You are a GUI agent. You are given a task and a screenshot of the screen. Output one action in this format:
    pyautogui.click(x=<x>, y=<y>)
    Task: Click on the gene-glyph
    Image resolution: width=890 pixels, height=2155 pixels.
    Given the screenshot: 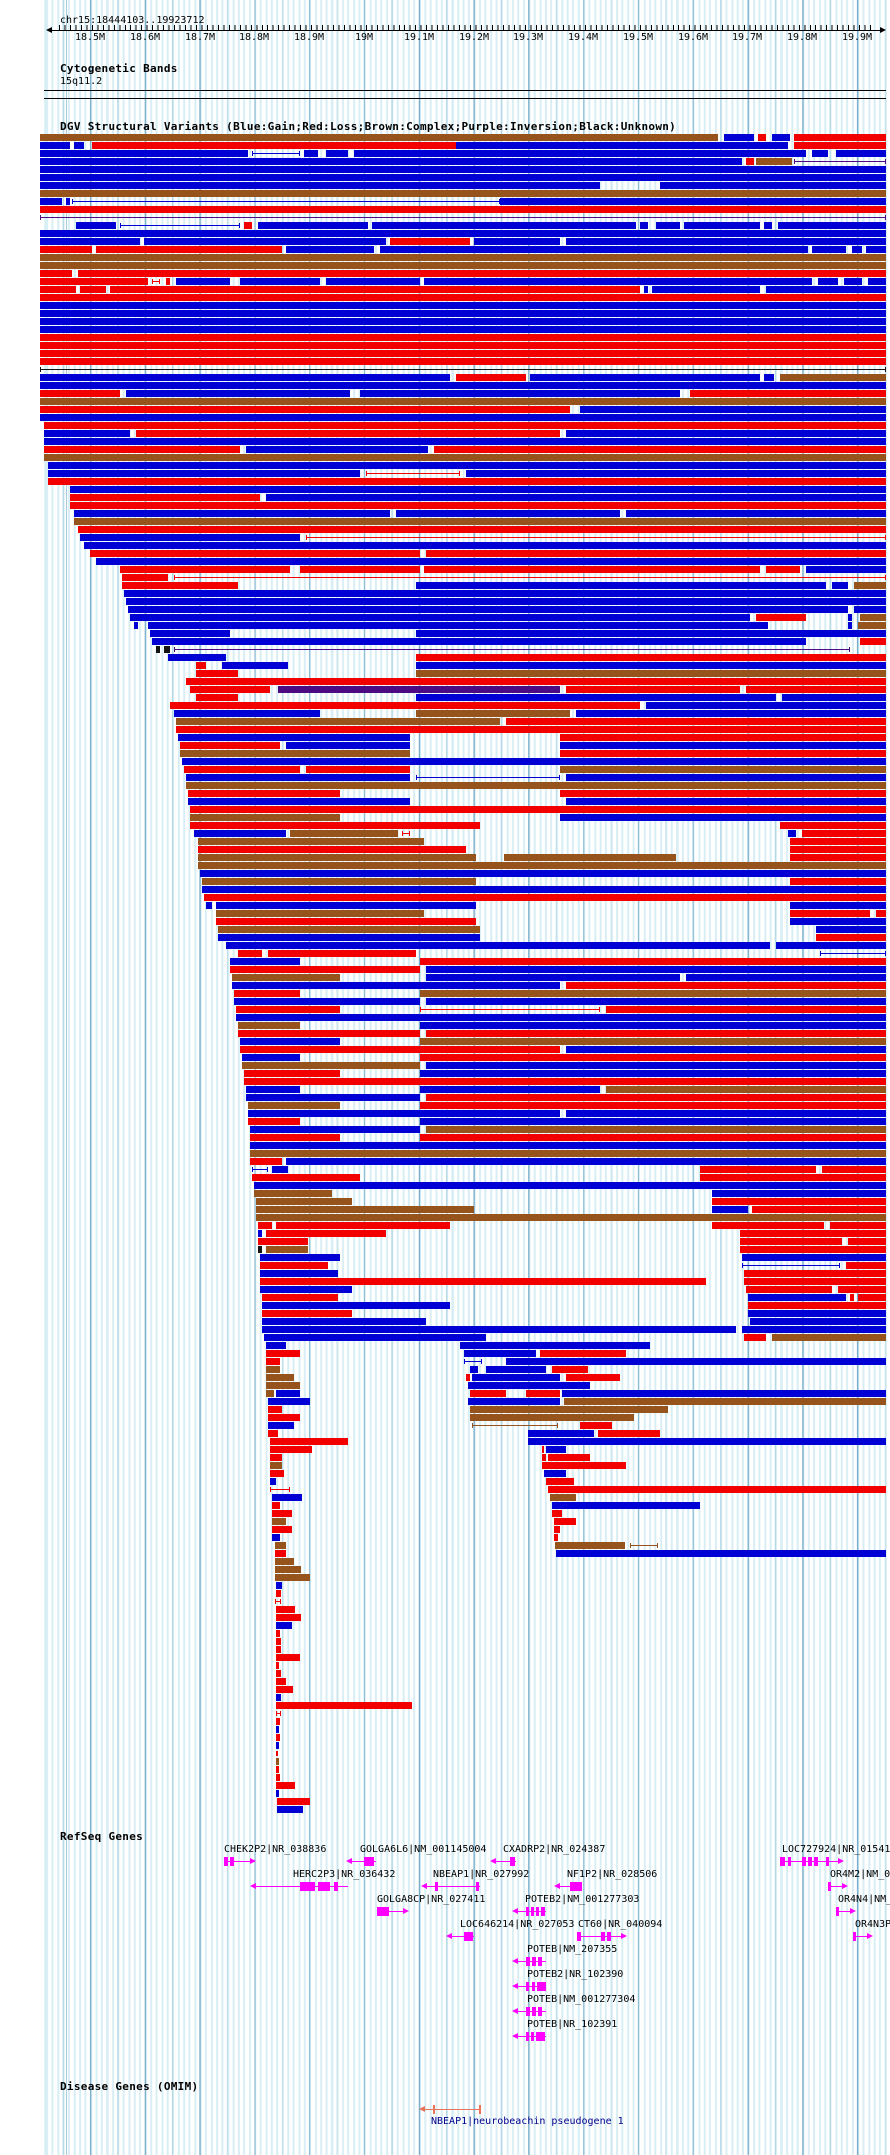 What is the action you would take?
    pyautogui.click(x=843, y=1911)
    